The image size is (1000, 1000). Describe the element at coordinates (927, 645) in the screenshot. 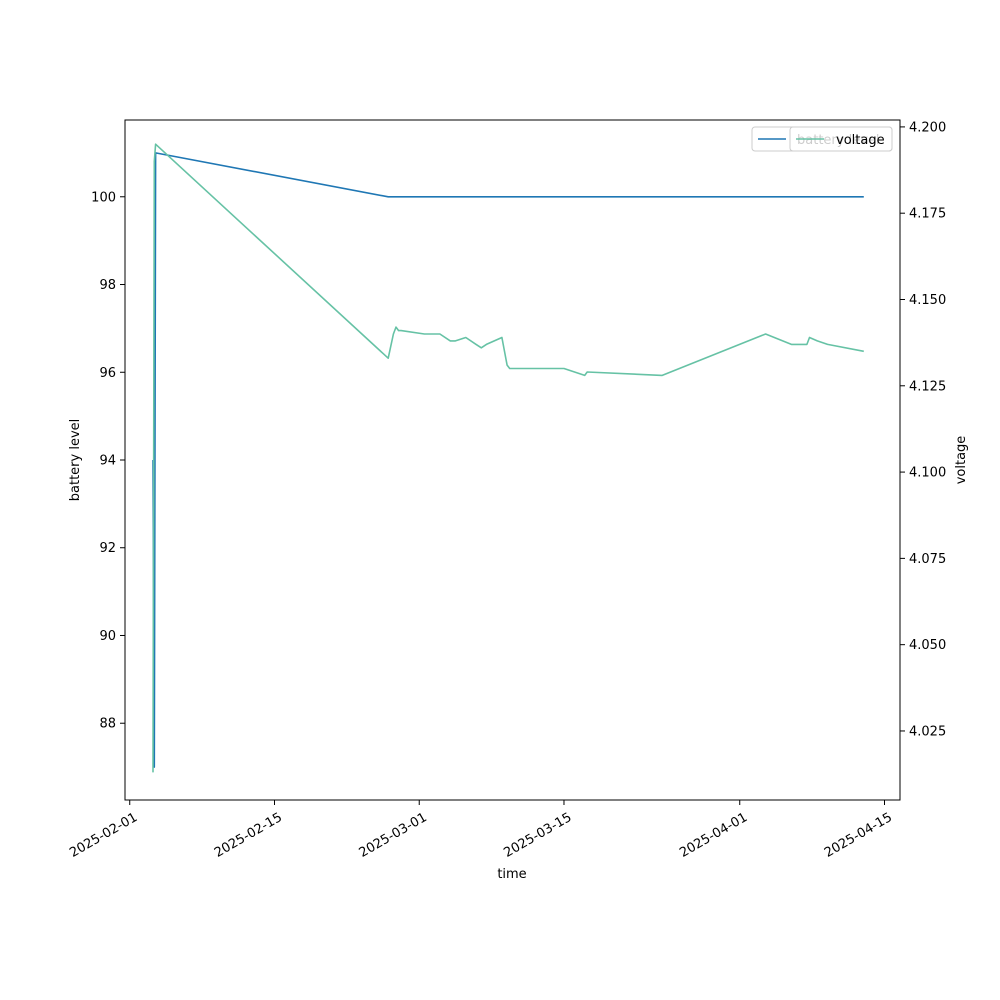

I see `y-tick-label-right: 4.050` at that location.